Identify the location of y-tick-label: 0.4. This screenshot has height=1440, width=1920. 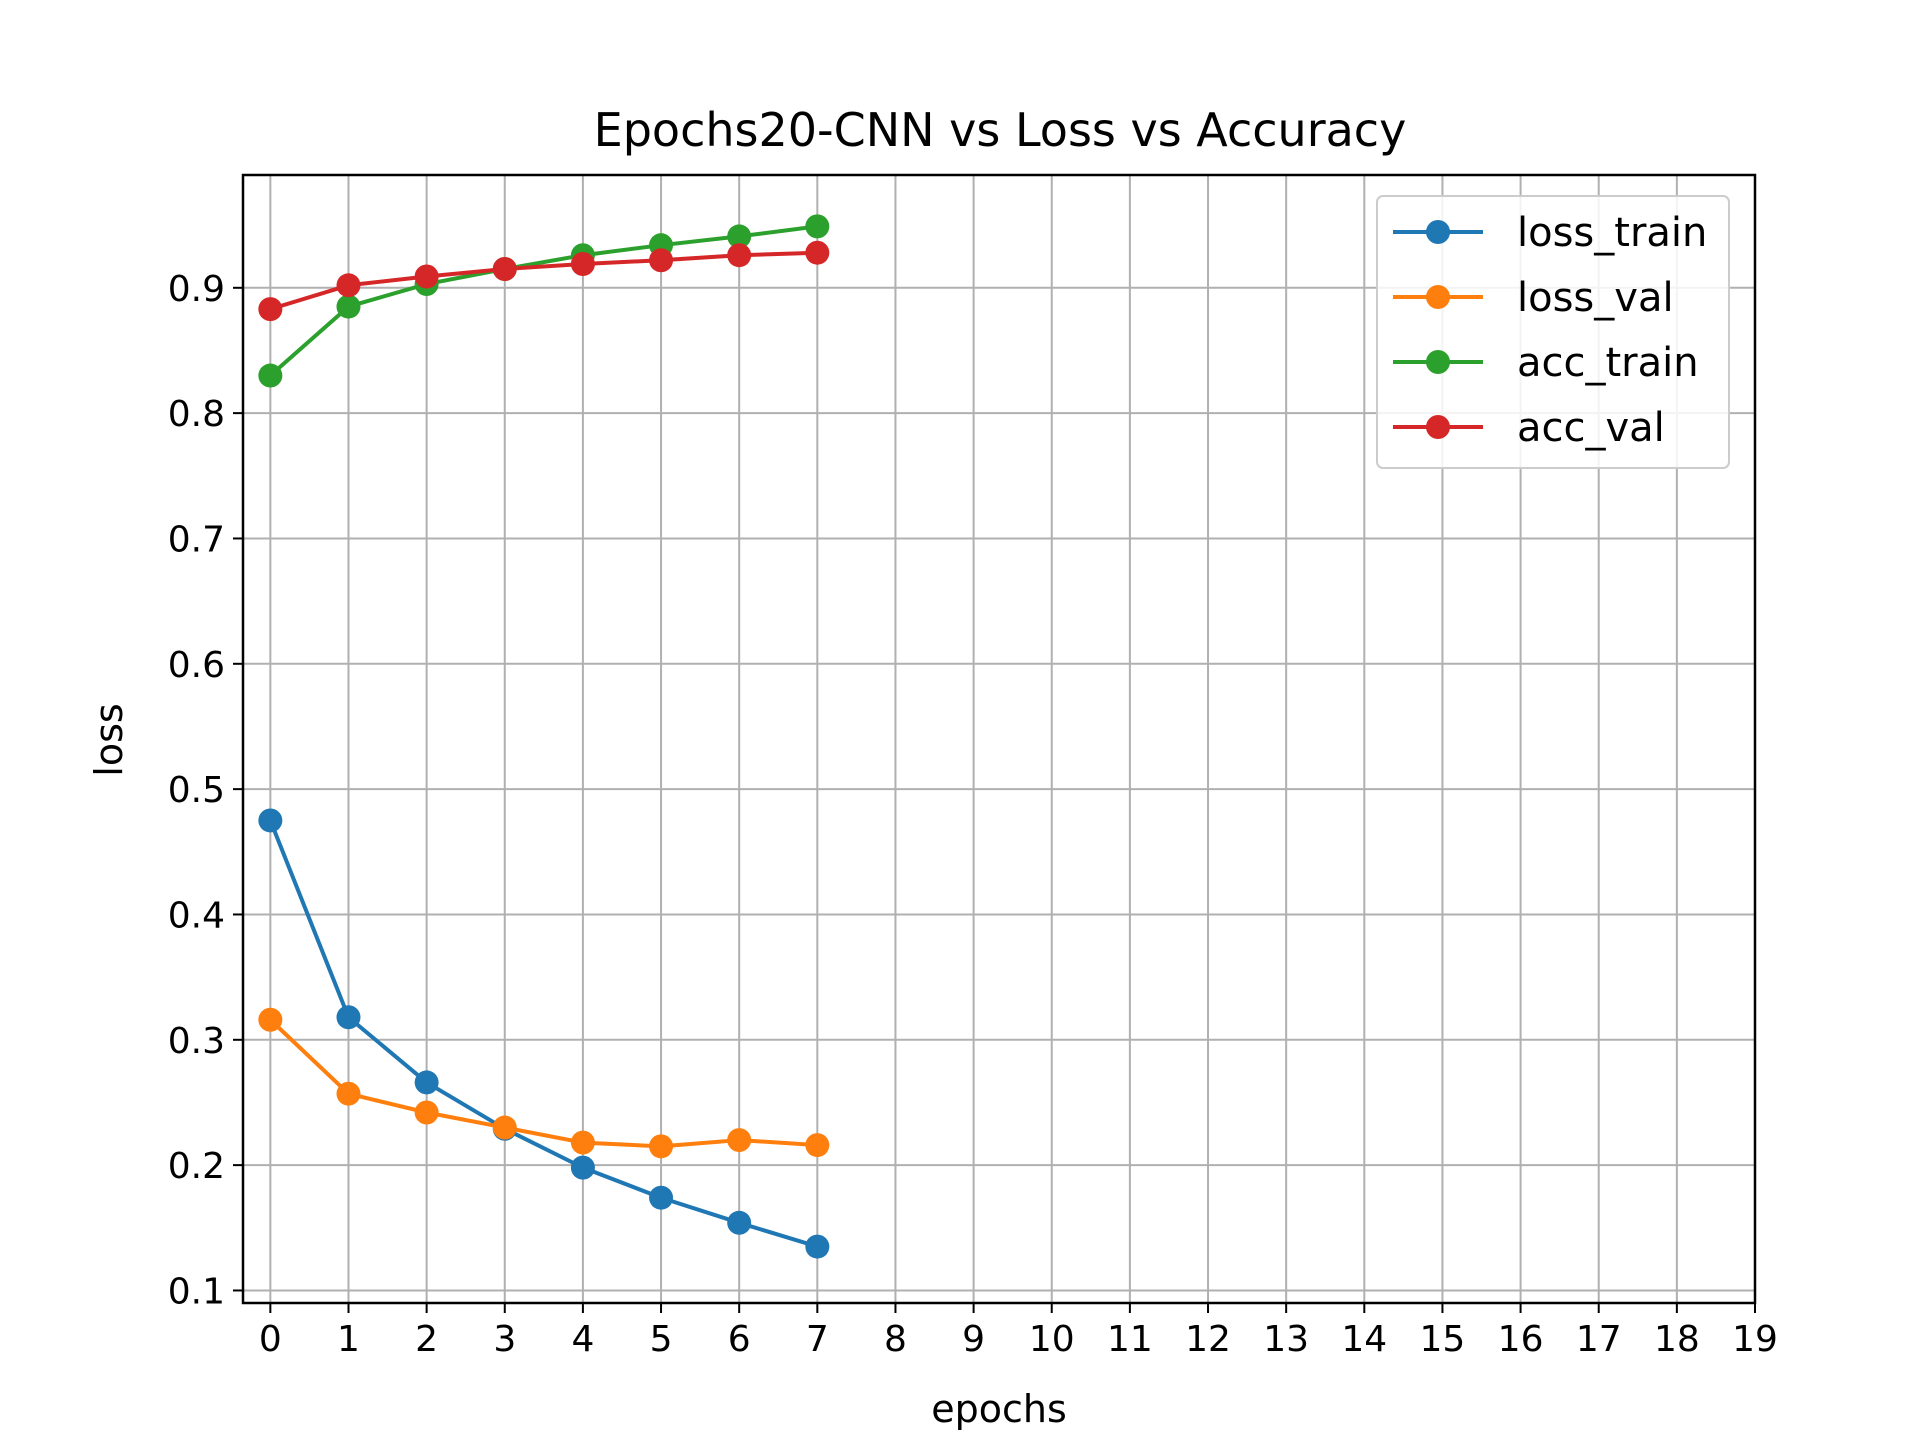
(196, 915).